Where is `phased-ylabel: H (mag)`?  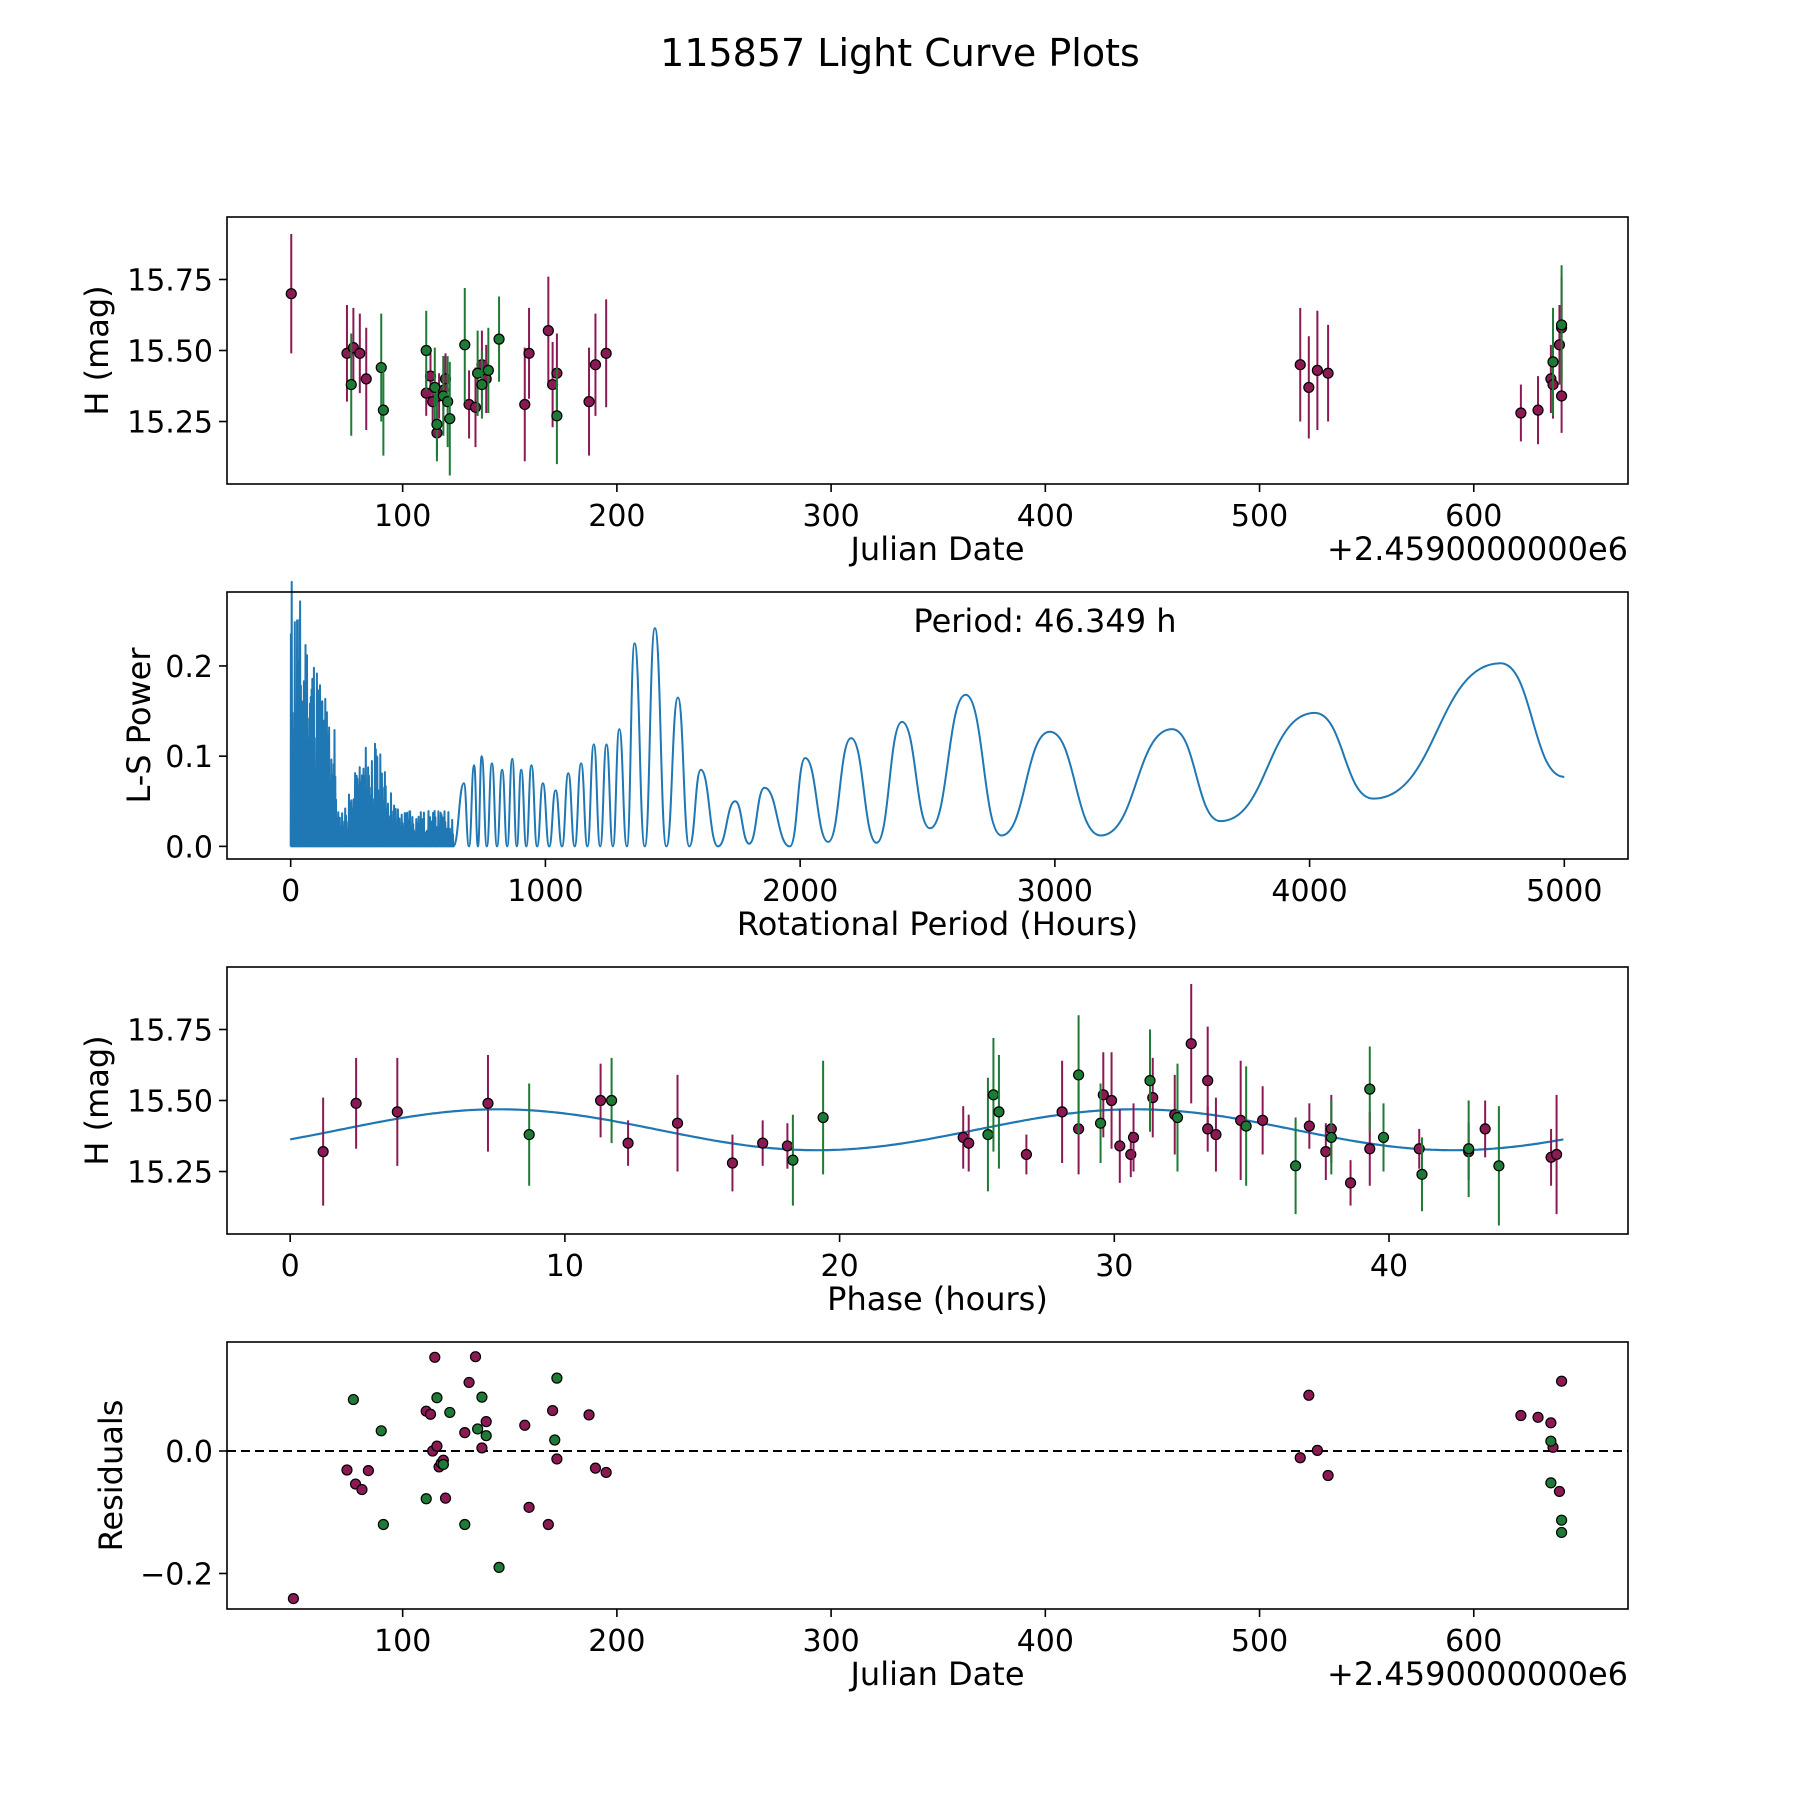
phased-ylabel: H (mag) is located at coordinates (97, 1100).